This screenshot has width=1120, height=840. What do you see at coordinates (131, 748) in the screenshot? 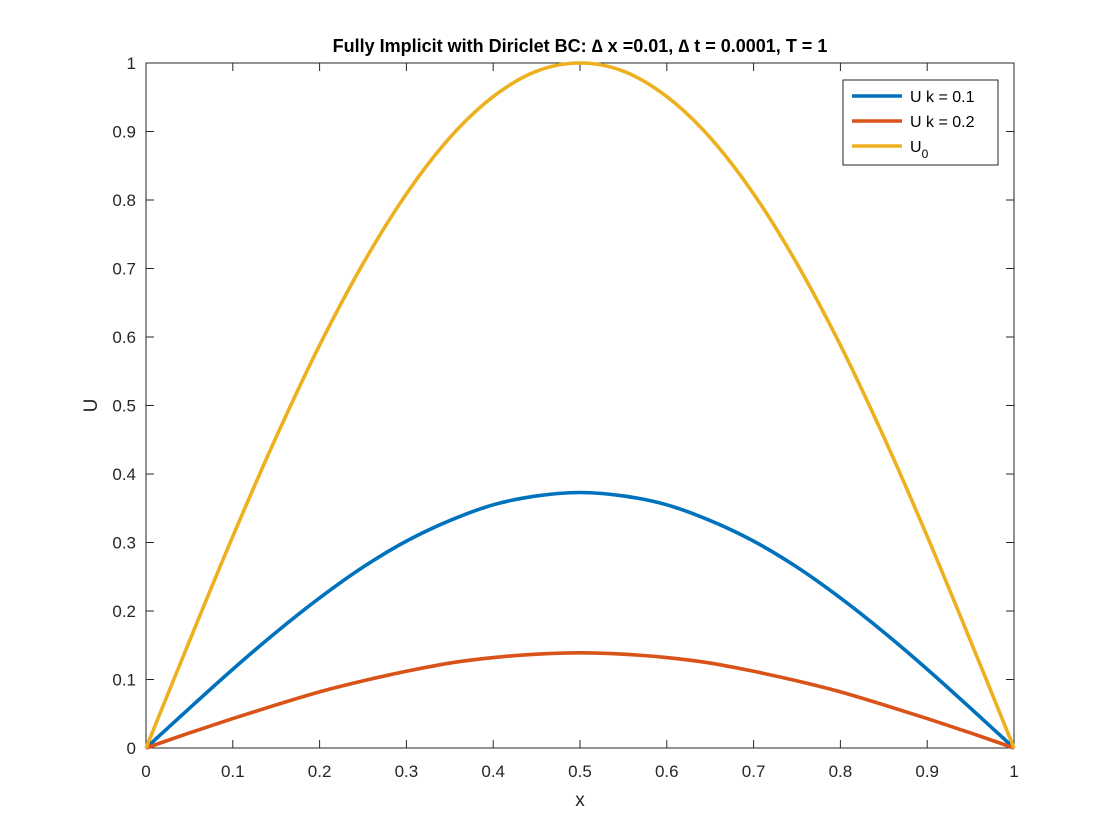
I see `y-tick-label: 0` at bounding box center [131, 748].